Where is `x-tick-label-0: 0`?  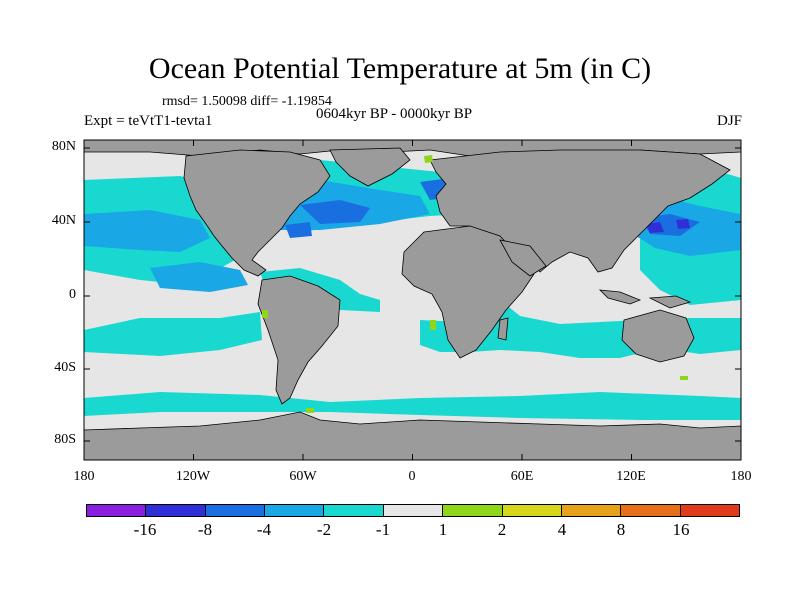 x-tick-label-0: 0 is located at coordinates (412, 476).